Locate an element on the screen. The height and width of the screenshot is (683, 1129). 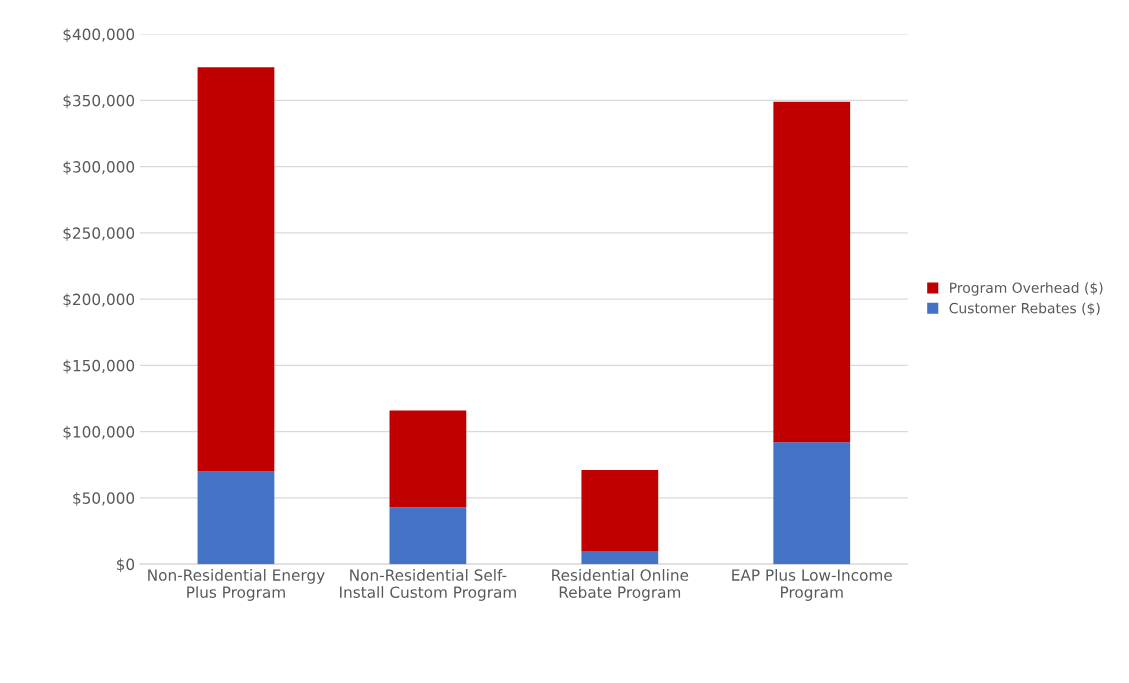
legend-label: Program Overhead ($) is located at coordinates (1026, 289).